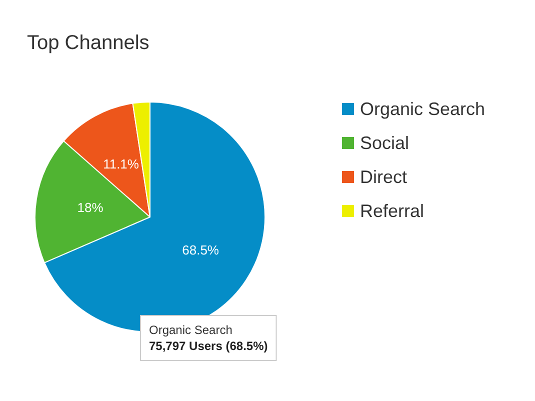 The image size is (535, 401). I want to click on text: Organic Search, so click(190, 330).